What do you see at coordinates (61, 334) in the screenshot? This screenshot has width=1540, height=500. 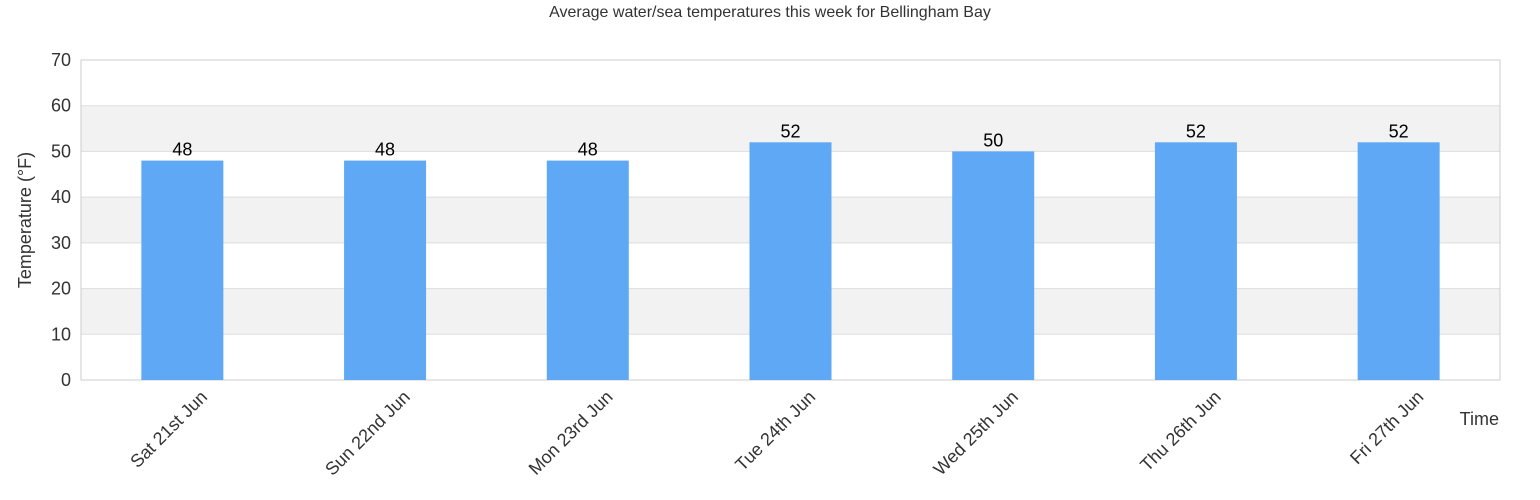 I see `y-tick-label: 10` at bounding box center [61, 334].